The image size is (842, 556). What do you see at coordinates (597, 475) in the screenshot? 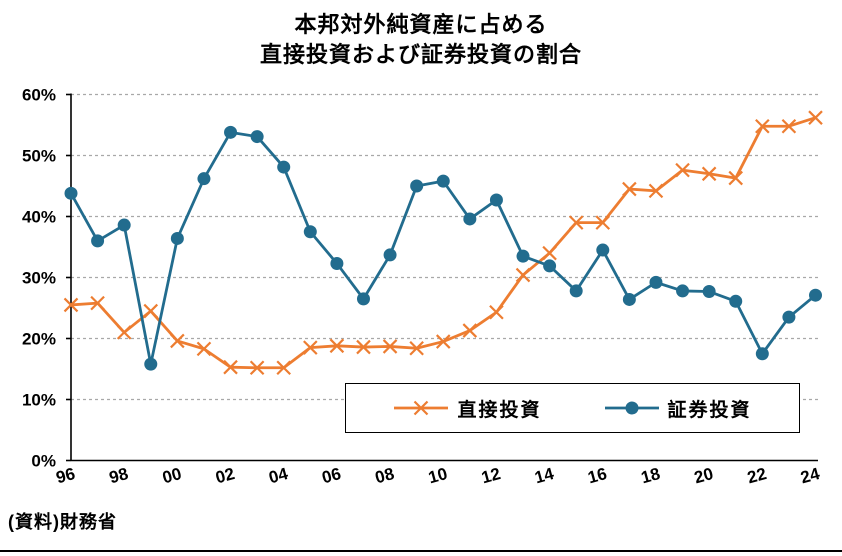
I see `svg-text: 16` at bounding box center [597, 475].